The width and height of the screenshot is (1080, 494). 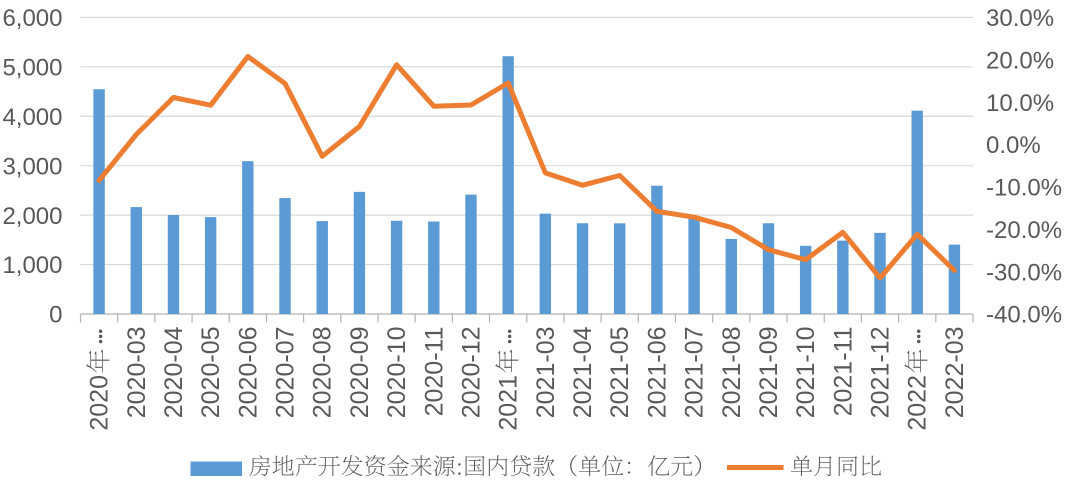 What do you see at coordinates (286, 373) in the screenshot?
I see `svg-text: 2020-07` at bounding box center [286, 373].